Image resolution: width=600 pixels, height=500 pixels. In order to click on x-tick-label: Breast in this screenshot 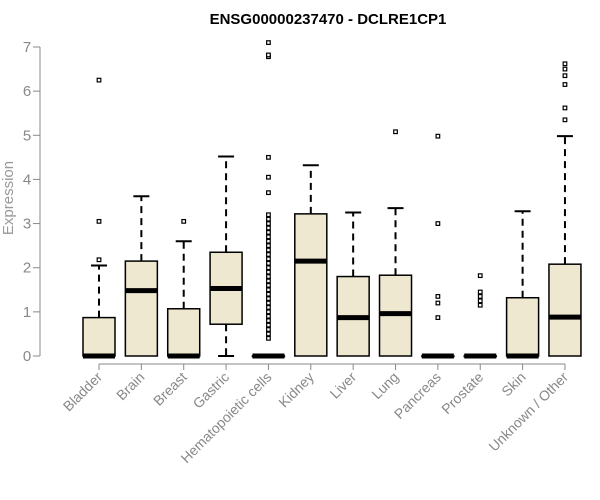, I will do `click(170, 389)`.